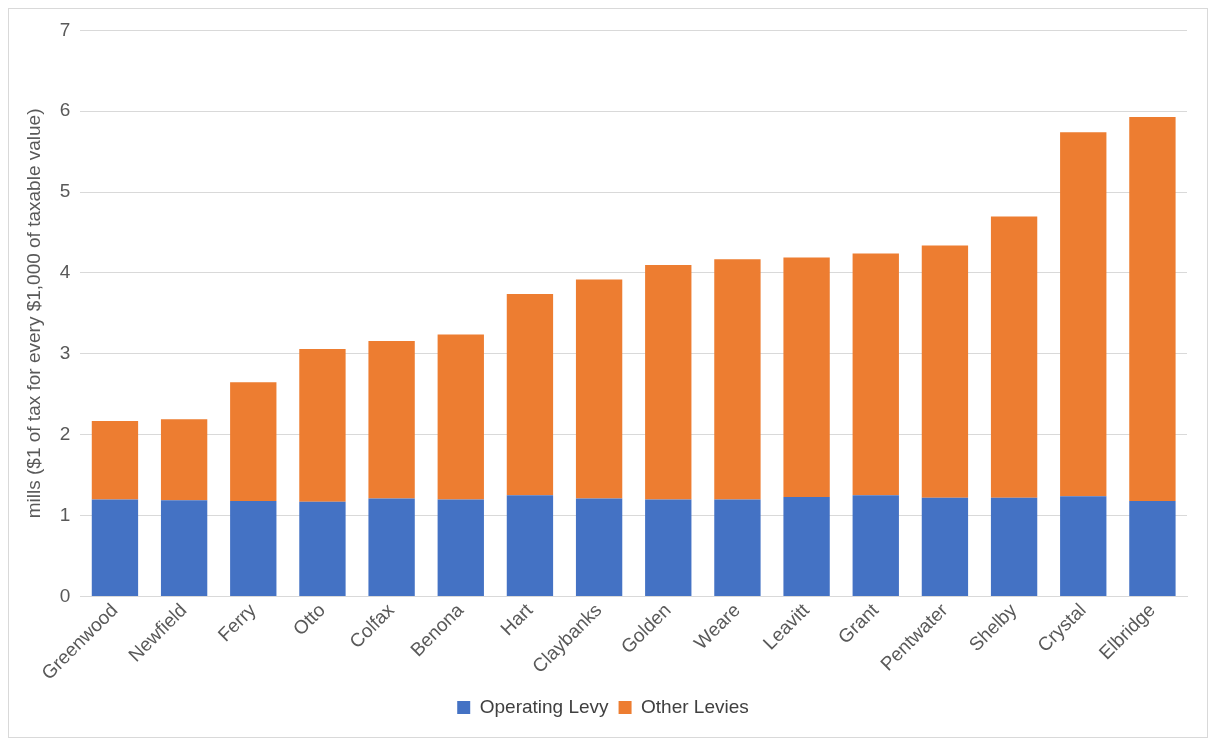 The image size is (1217, 746). Describe the element at coordinates (308, 619) in the screenshot. I see `x-tick-label: Otto` at that location.